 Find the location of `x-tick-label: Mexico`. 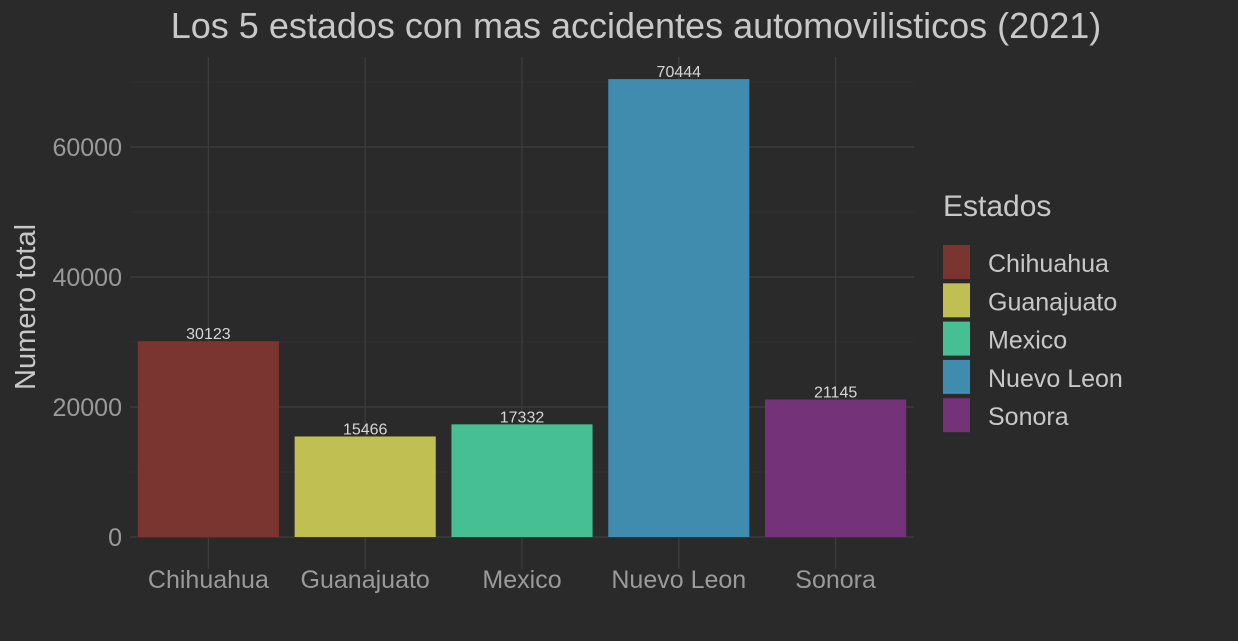

x-tick-label: Mexico is located at coordinates (521, 580).